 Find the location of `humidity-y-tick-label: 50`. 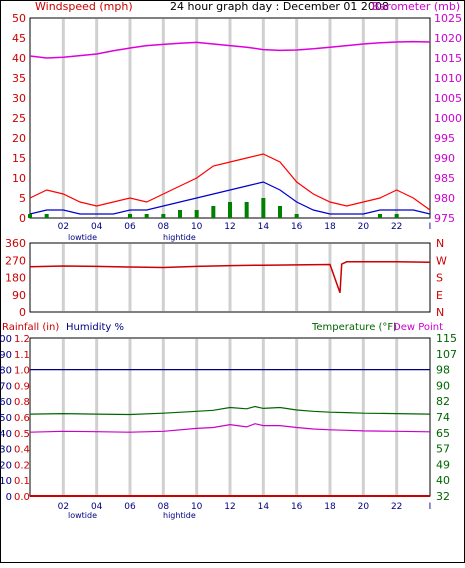

humidity-y-tick-label: 50 is located at coordinates (6, 418).